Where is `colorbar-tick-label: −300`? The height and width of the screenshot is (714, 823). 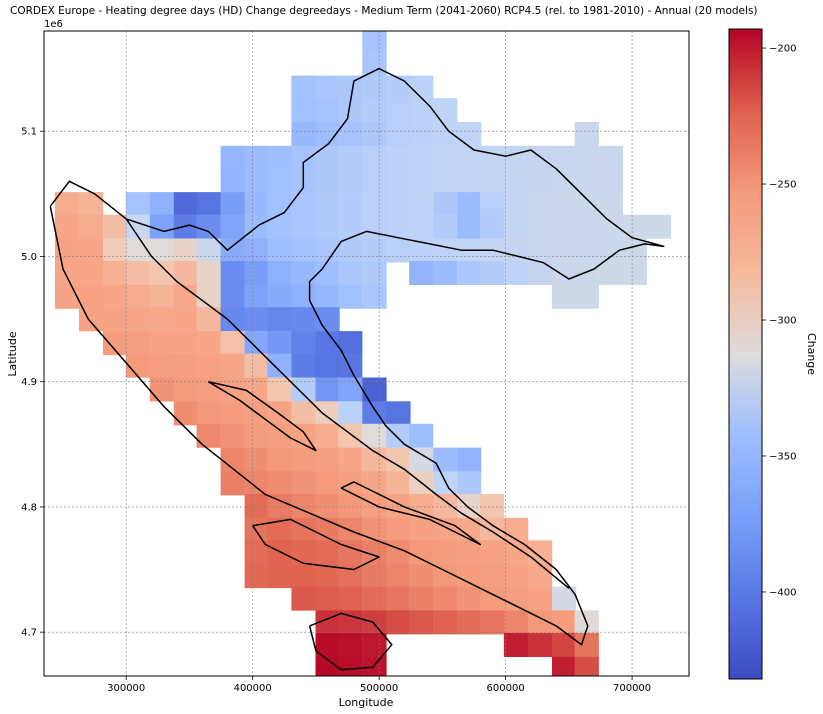
colorbar-tick-label: −300 is located at coordinates (782, 321).